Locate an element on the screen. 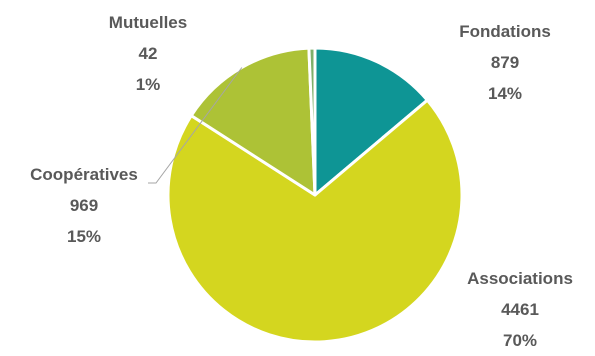  slice-label-fondations-name: Fondations is located at coordinates (505, 31).